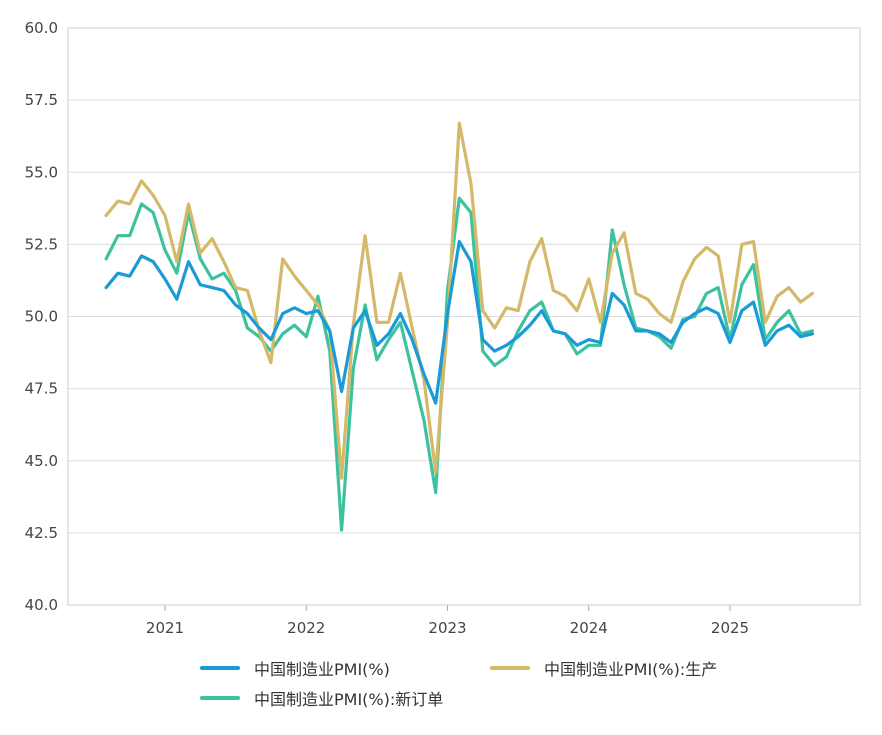 Image resolution: width=882 pixels, height=735 pixels. Describe the element at coordinates (306, 628) in the screenshot. I see `x-tick-label: 2022` at that location.